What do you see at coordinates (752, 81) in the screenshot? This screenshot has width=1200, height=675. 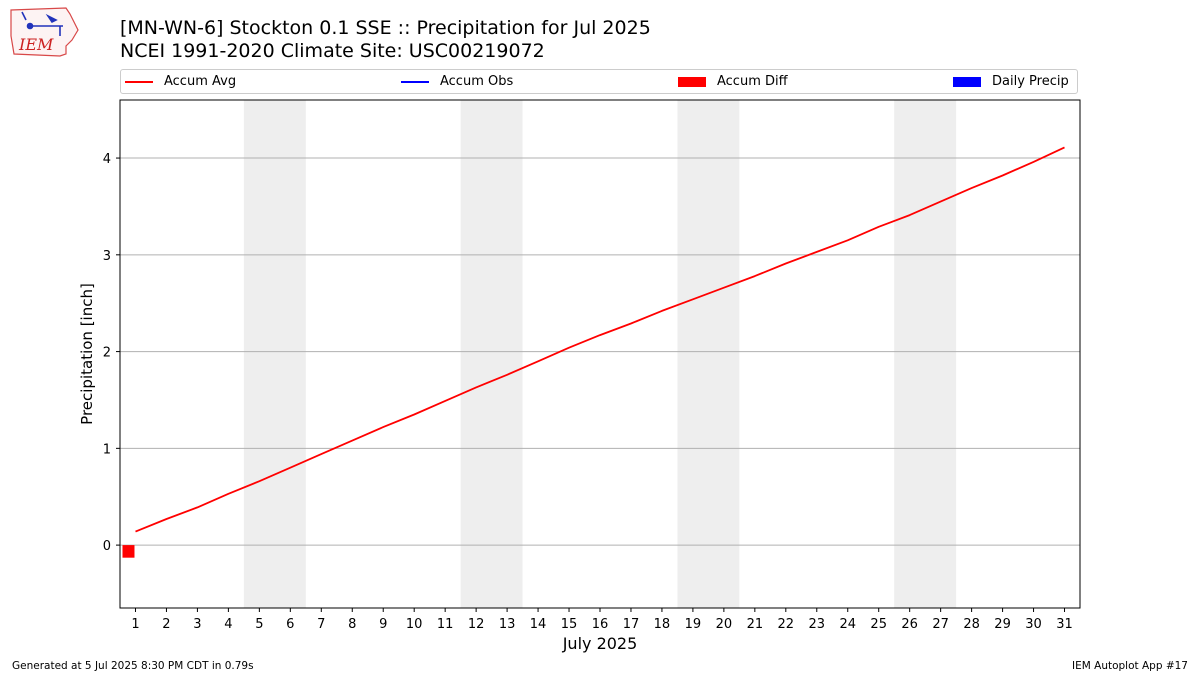 I see `legend-label-accum-diff: Accum Diff` at bounding box center [752, 81].